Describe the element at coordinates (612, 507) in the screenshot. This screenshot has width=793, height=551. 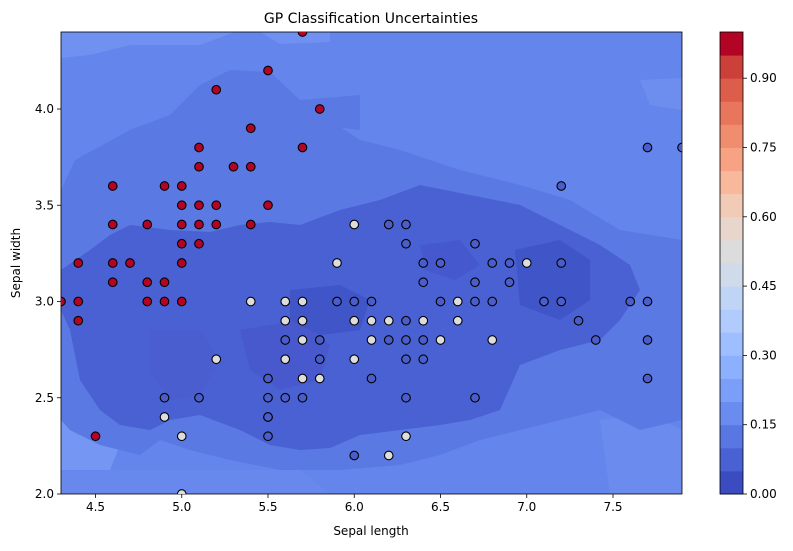
I see `x-tick-label: 7.5` at that location.